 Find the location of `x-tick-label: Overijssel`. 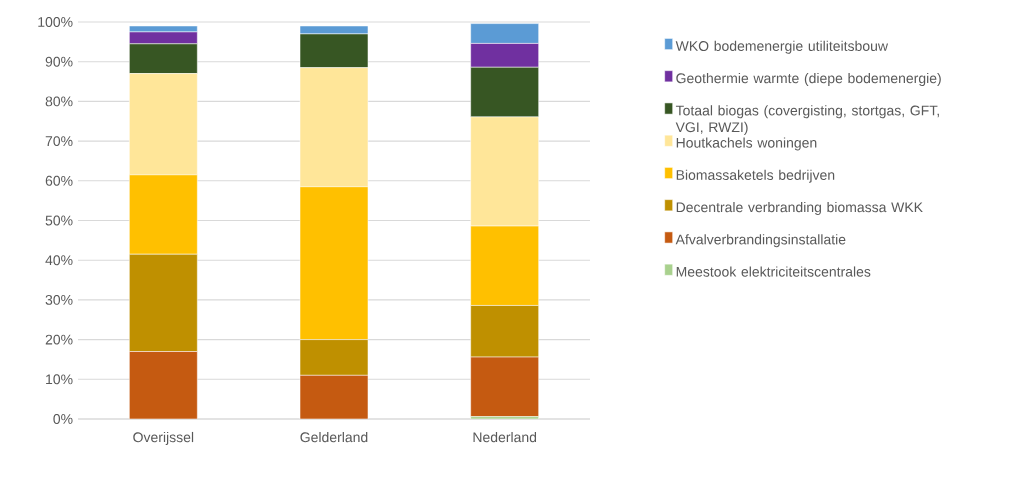

x-tick-label: Overijssel is located at coordinates (163, 438).